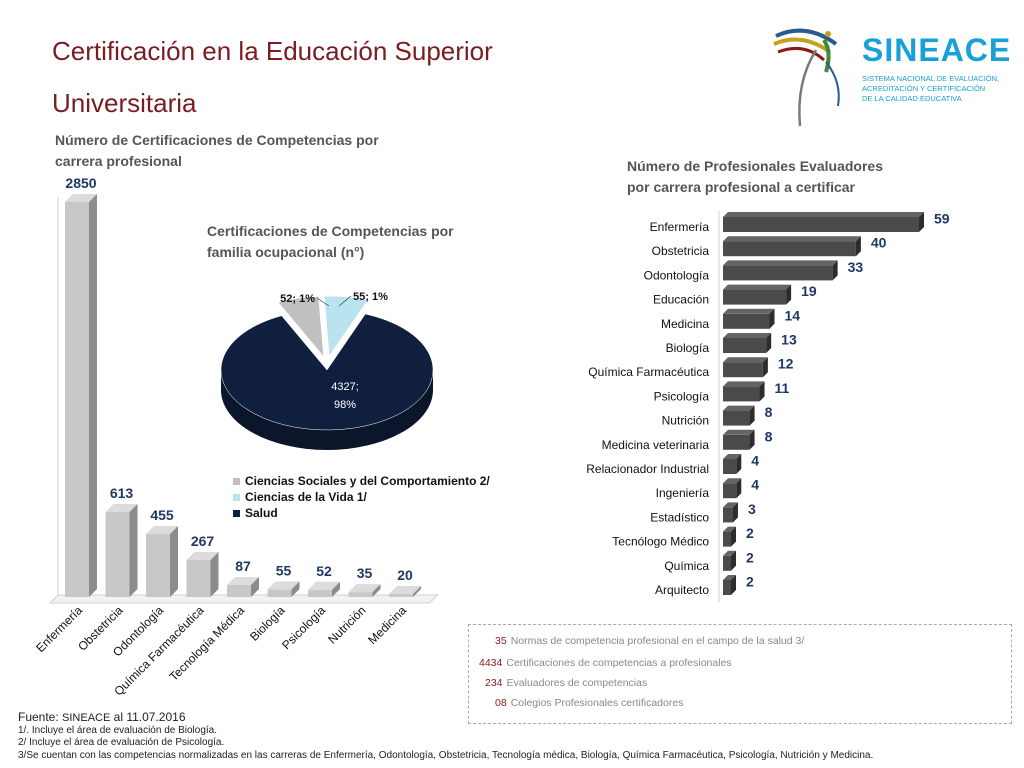  Describe the element at coordinates (206, 643) in the screenshot. I see `category-label: Tecnología Médica` at that location.